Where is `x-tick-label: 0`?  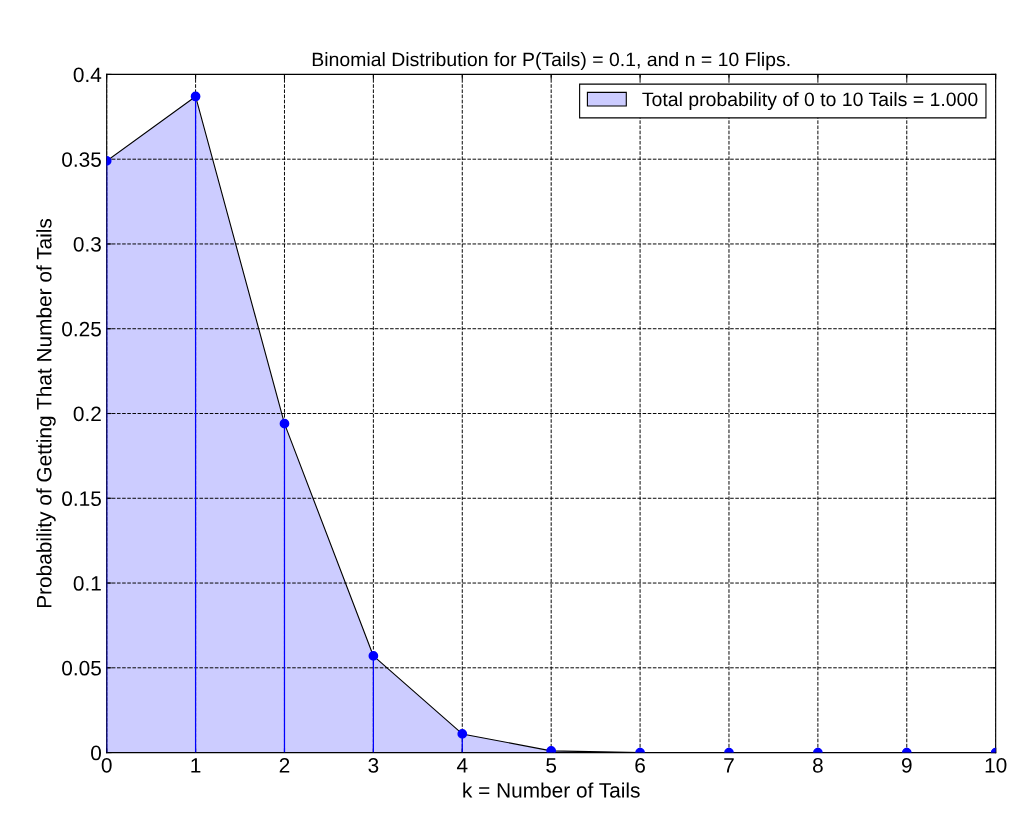
x-tick-label: 0 is located at coordinates (106, 765).